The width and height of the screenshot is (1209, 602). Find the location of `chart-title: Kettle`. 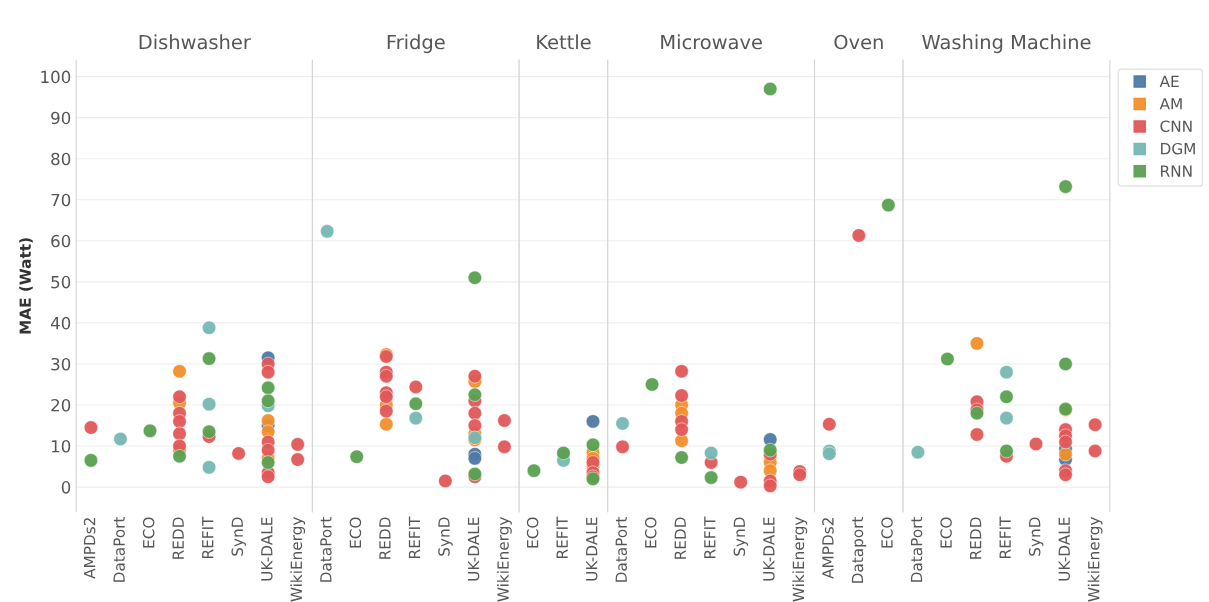

chart-title: Kettle is located at coordinates (564, 42).